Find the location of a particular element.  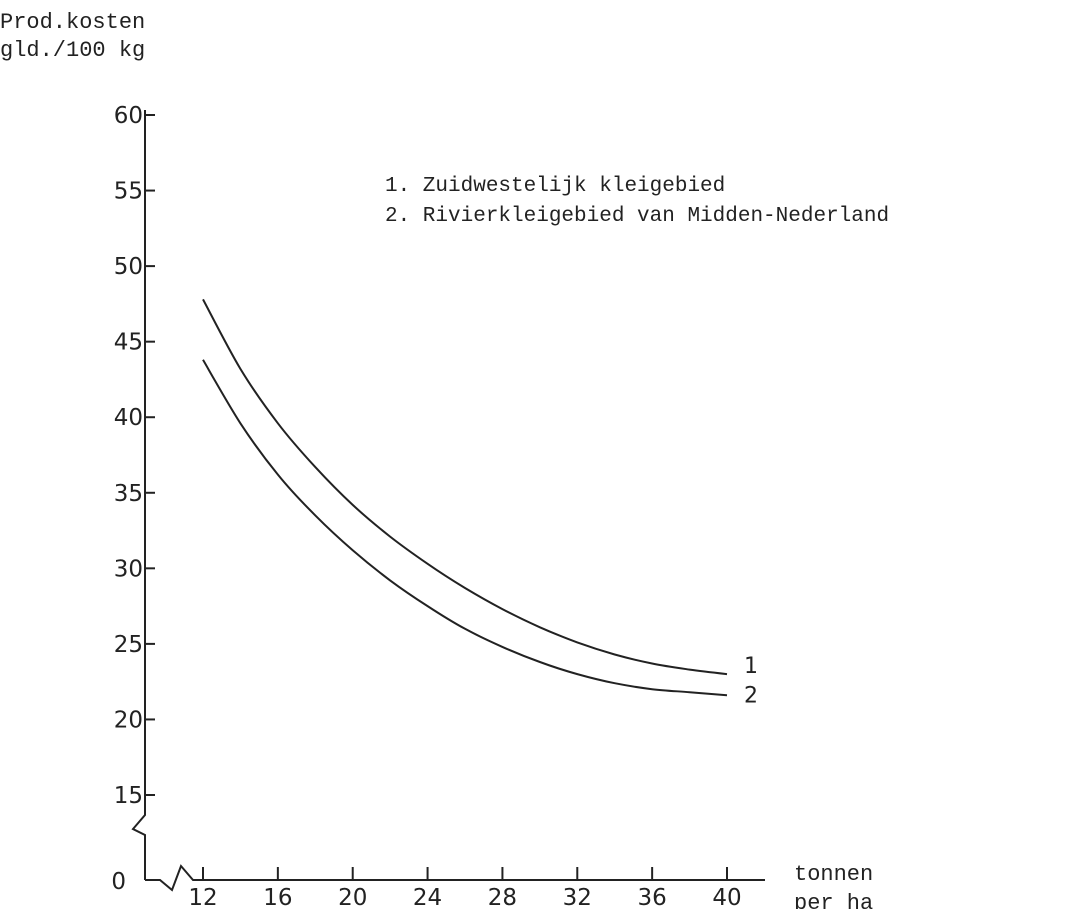

y-axis-line is located at coordinates (138, 495).